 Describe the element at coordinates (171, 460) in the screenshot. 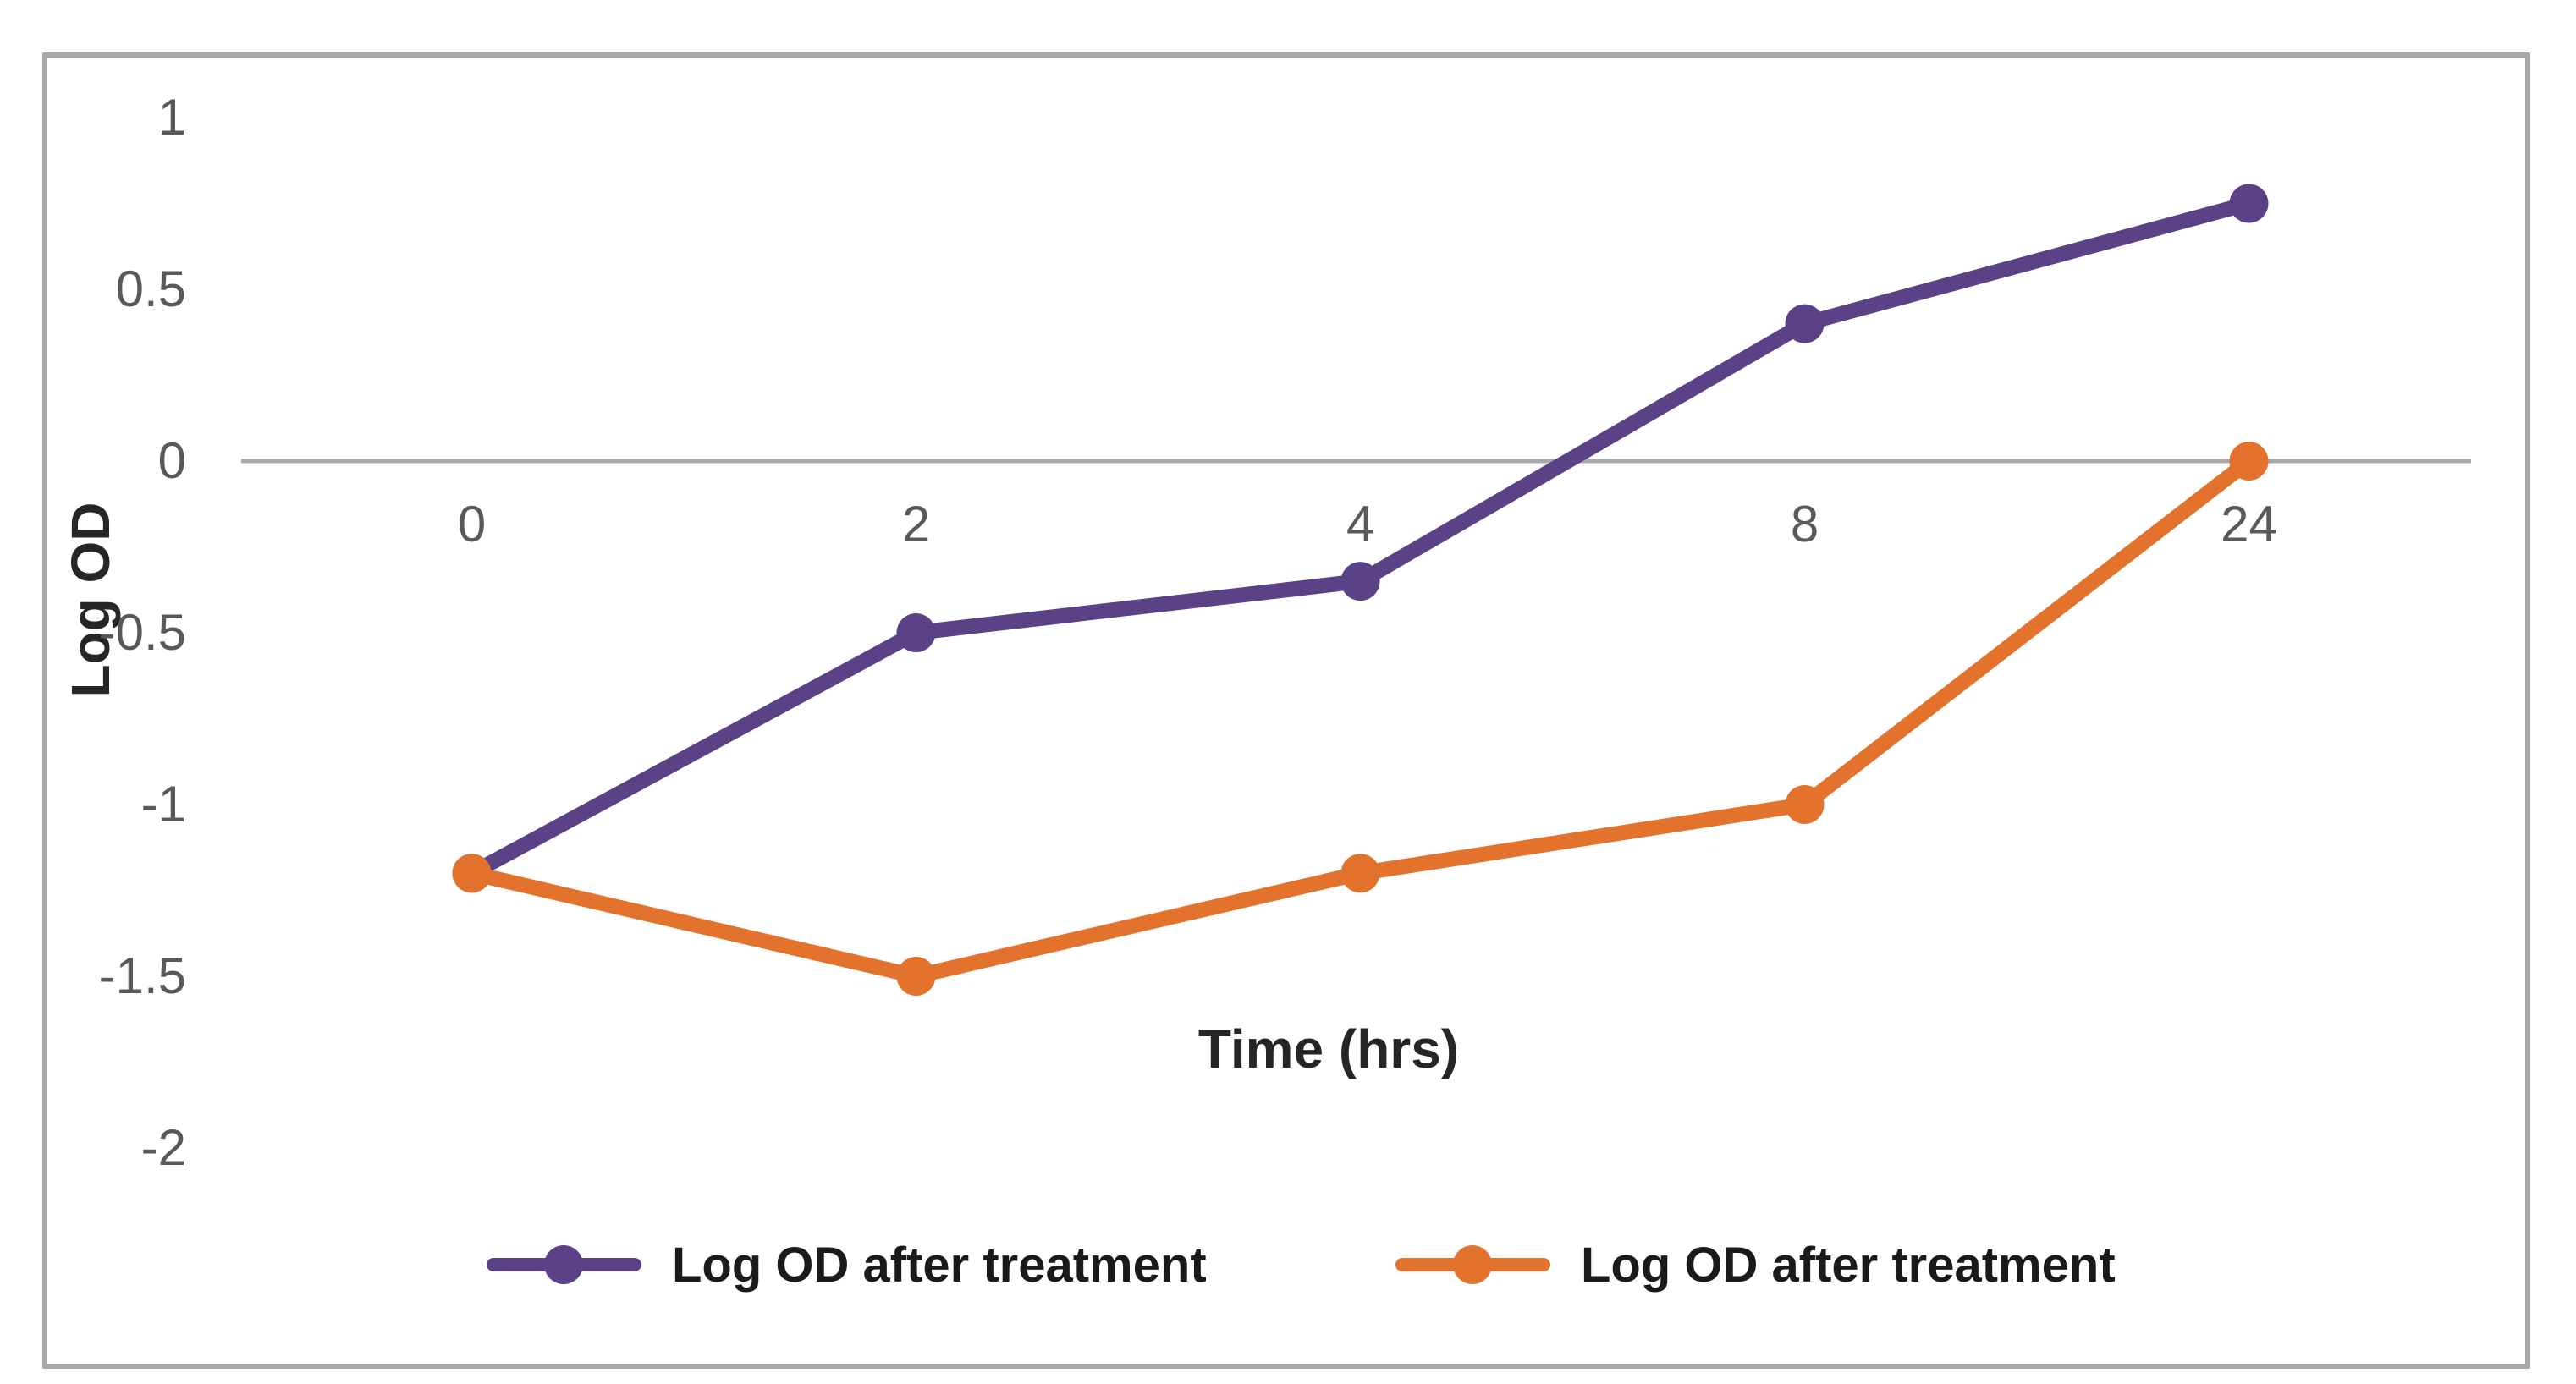

I see `y-tick-label: 0` at that location.